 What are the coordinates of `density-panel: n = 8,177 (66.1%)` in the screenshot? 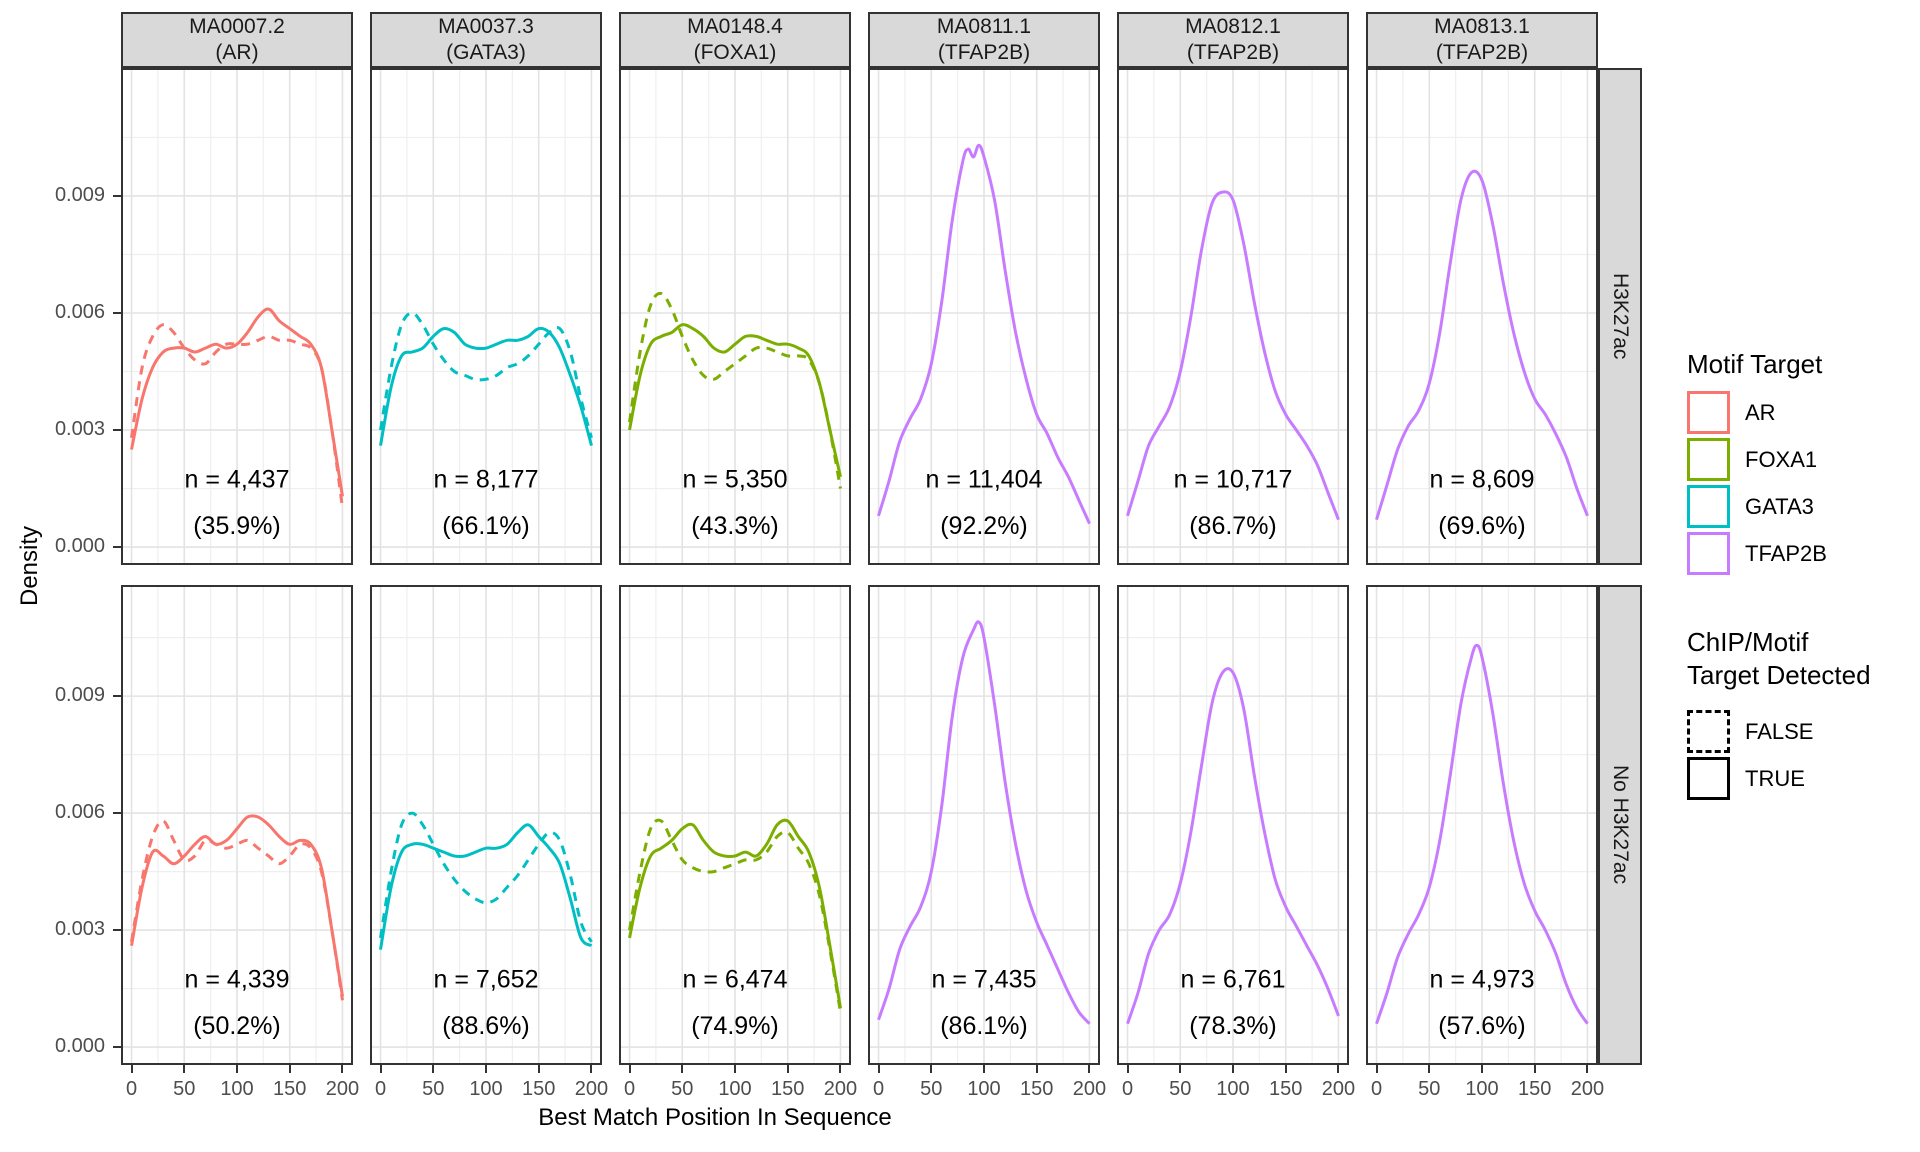 It's located at (486, 316).